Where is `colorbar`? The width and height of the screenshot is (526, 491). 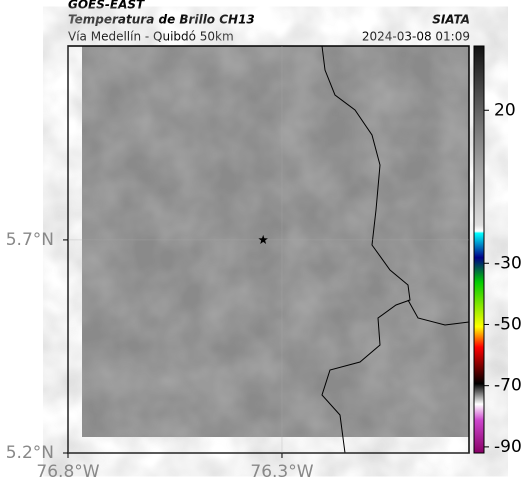
colorbar is located at coordinates (479, 249).